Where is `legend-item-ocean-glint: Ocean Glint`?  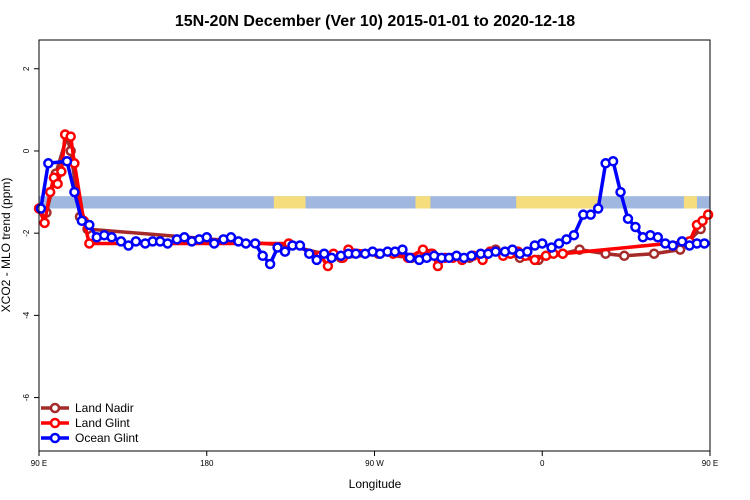 legend-item-ocean-glint: Ocean Glint is located at coordinates (90, 438).